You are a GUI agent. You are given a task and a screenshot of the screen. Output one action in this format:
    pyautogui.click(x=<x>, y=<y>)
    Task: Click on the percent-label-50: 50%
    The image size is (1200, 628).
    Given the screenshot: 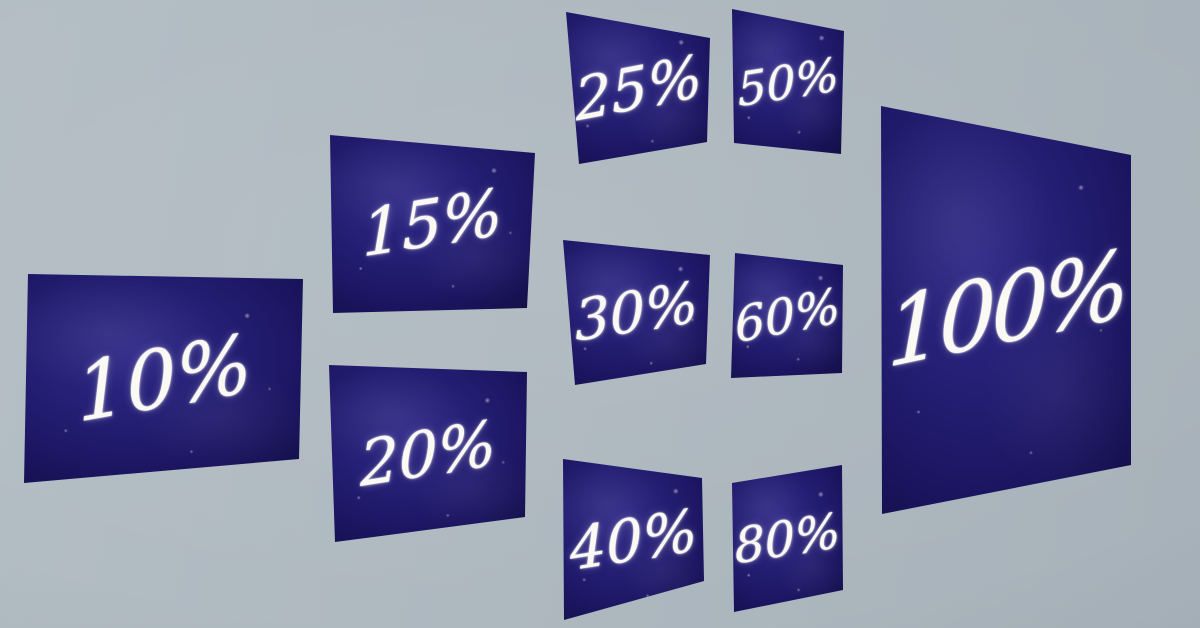 What is the action you would take?
    pyautogui.click(x=788, y=81)
    